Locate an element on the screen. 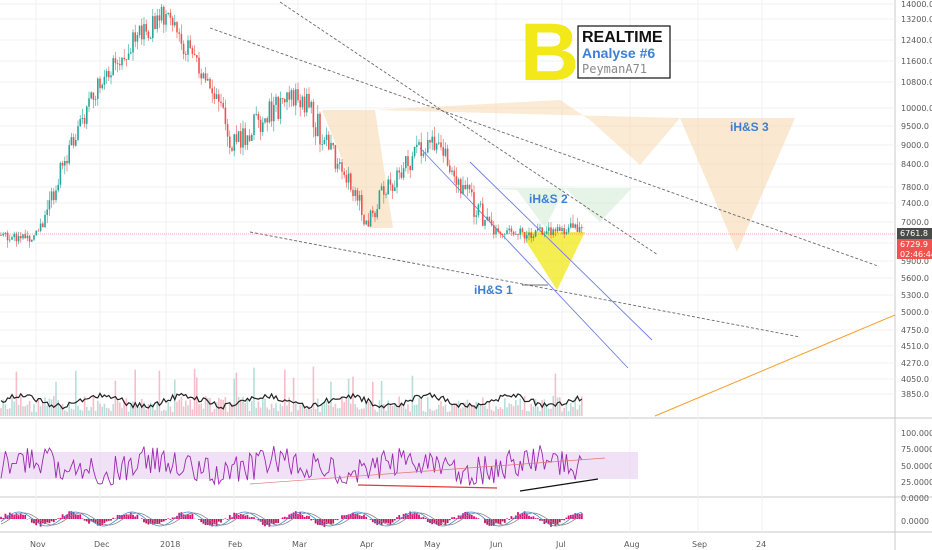 Image resolution: width=932 pixels, height=550 pixels. time-tick-label: Jul is located at coordinates (560, 544).